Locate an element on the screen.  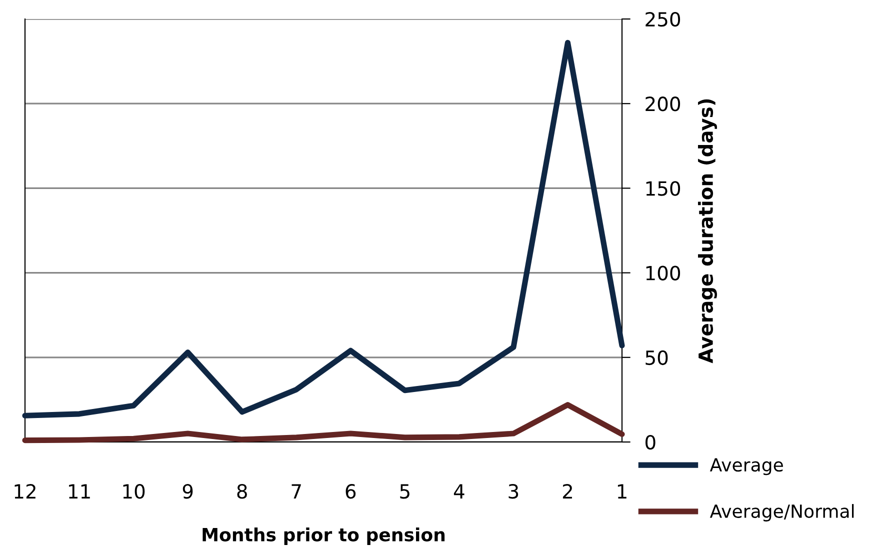
x-tick-label: 3 is located at coordinates (513, 491).